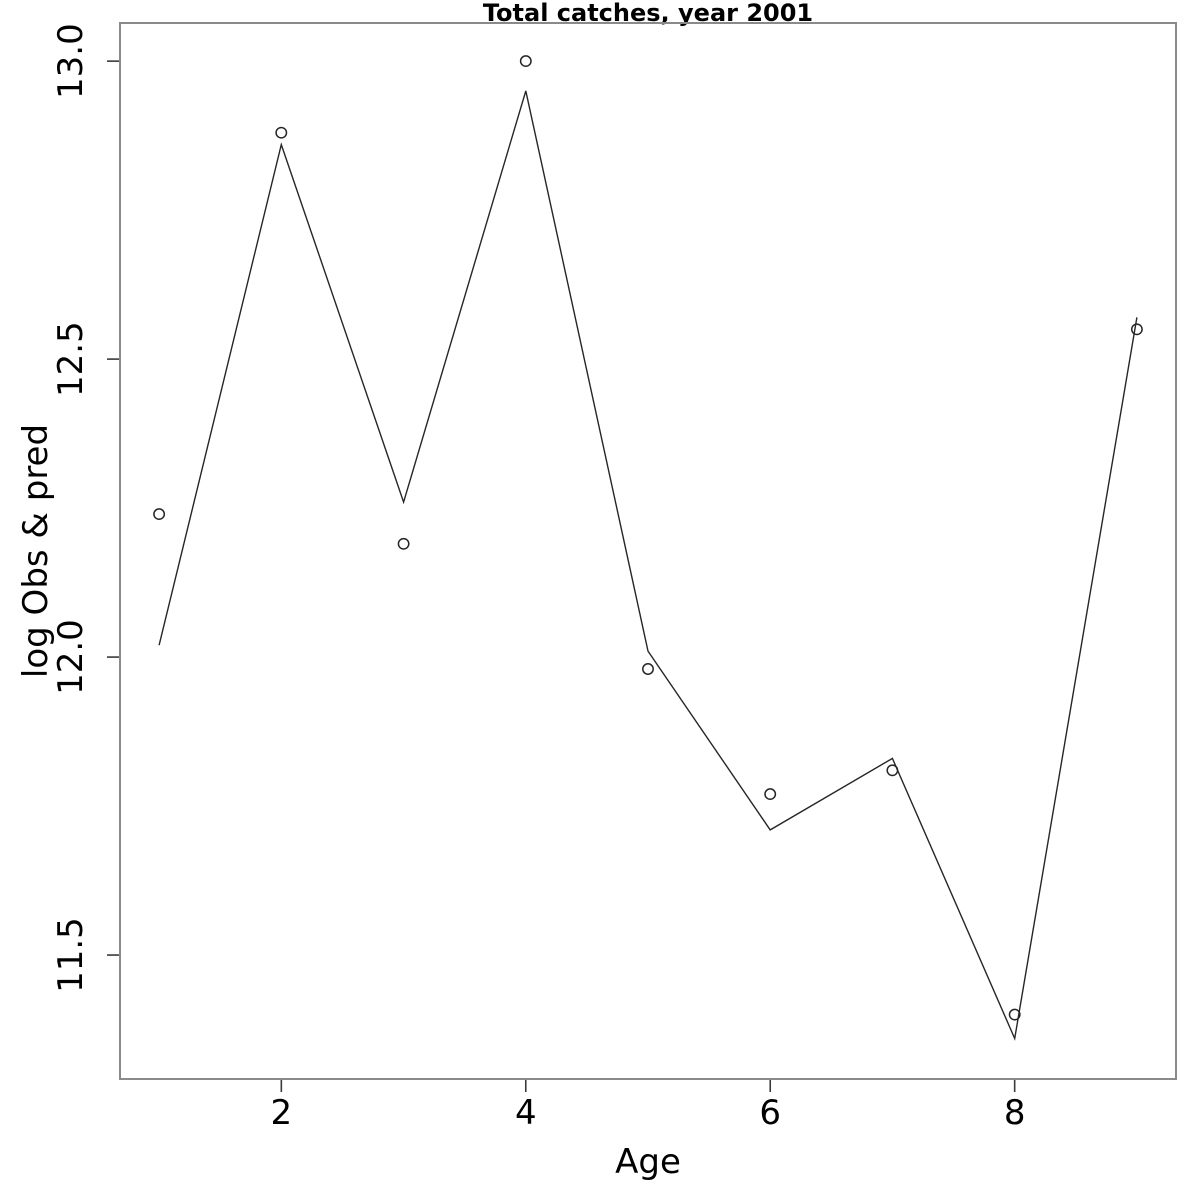  Describe the element at coordinates (282, 1113) in the screenshot. I see `x-tick-label: 2` at that location.